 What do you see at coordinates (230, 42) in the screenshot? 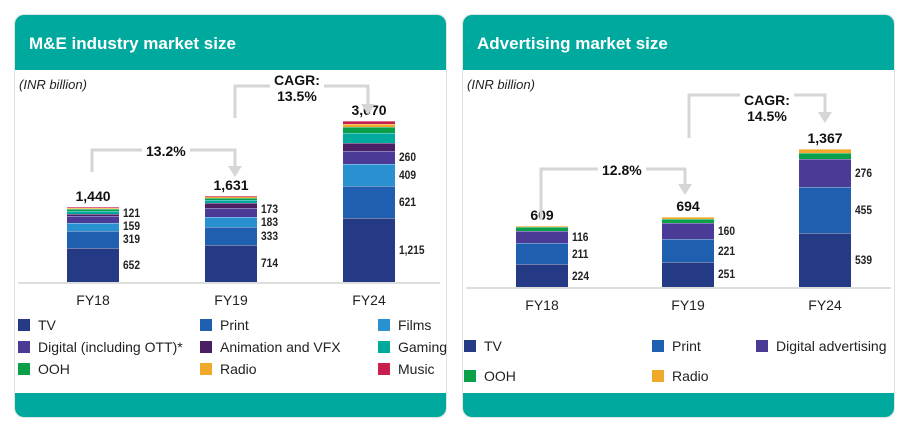
I see `panel-title: M&E industry market size` at bounding box center [230, 42].